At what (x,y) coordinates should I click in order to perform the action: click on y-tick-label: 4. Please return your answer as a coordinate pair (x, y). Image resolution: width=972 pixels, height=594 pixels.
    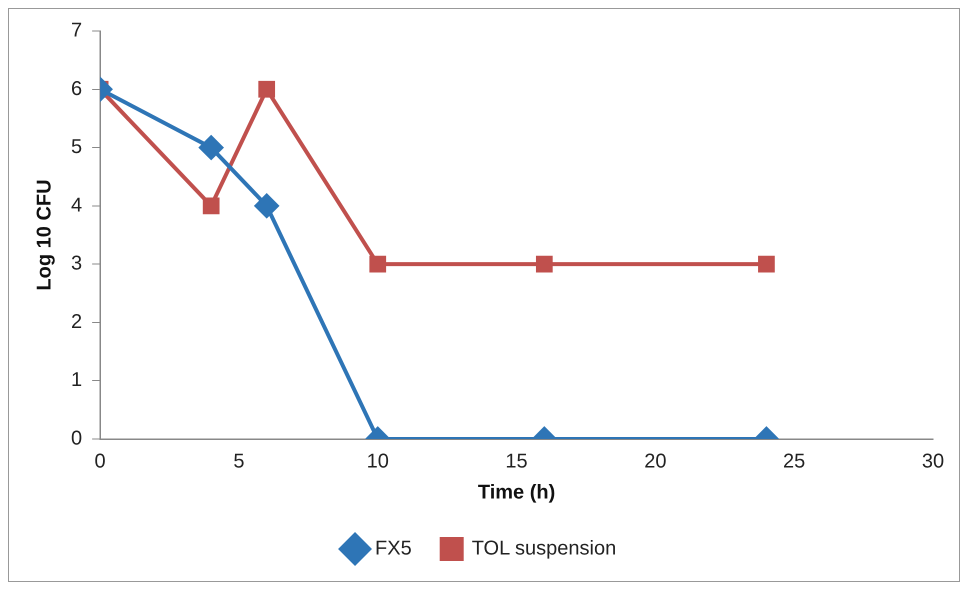
    Looking at the image, I should click on (76, 205).